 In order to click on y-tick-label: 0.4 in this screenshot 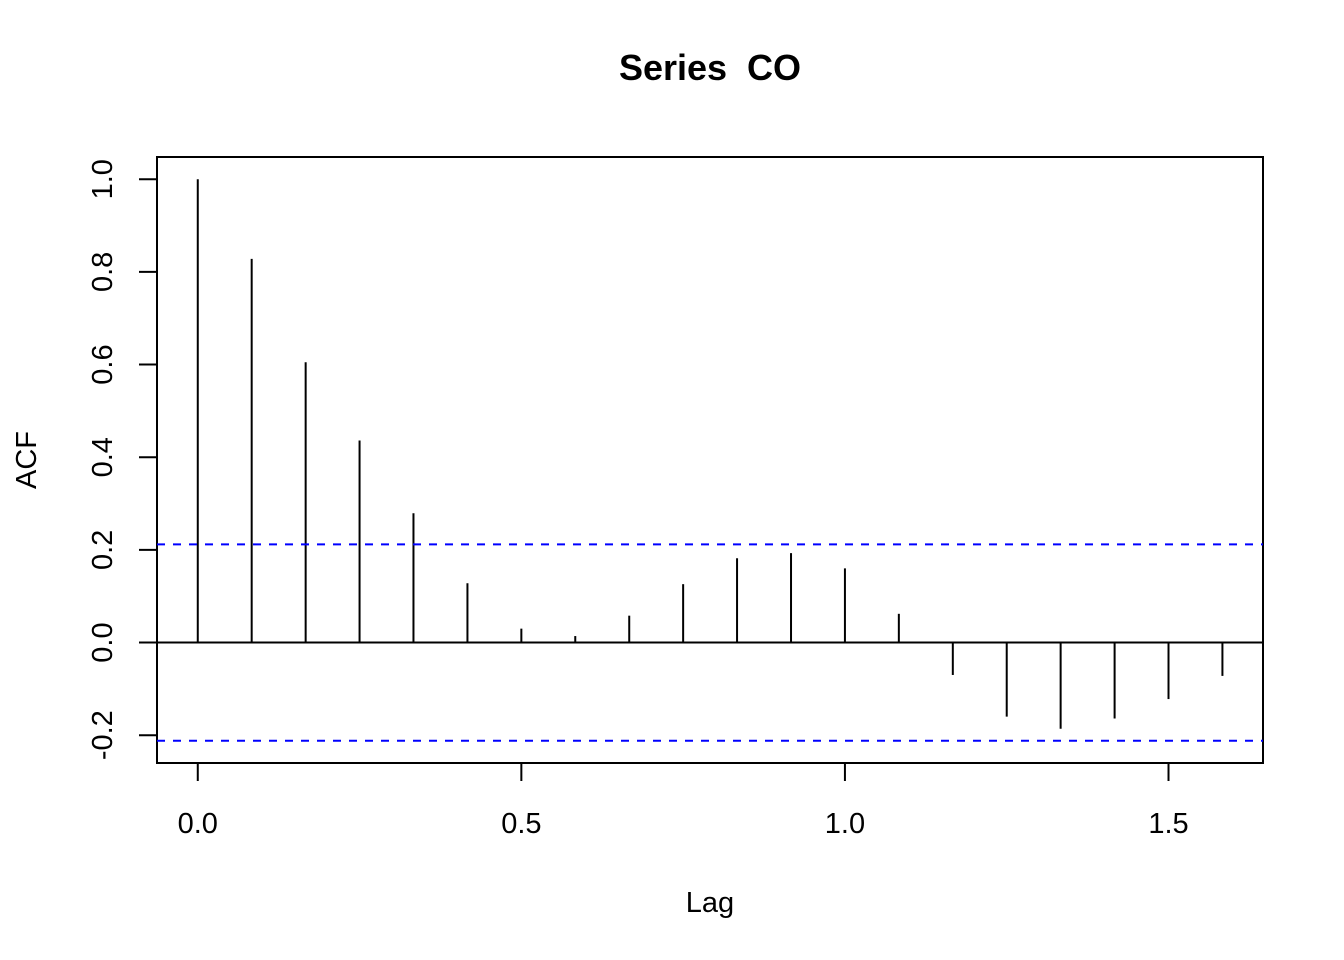, I will do `click(103, 457)`.